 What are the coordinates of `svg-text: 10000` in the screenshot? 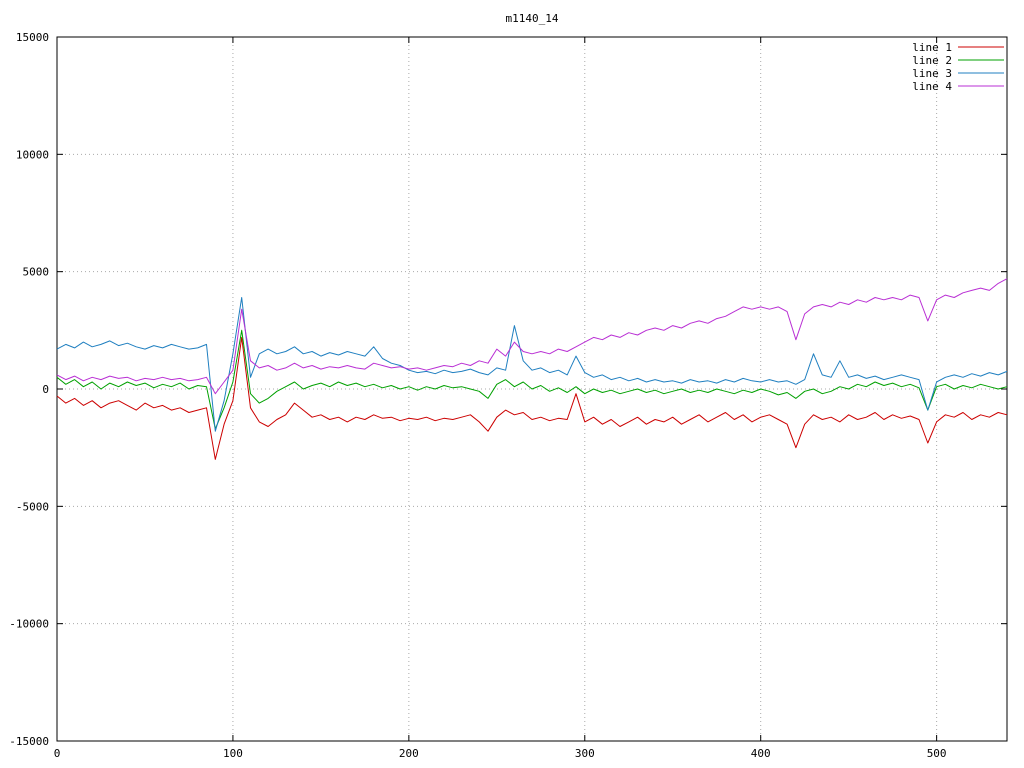 It's located at (32, 154).